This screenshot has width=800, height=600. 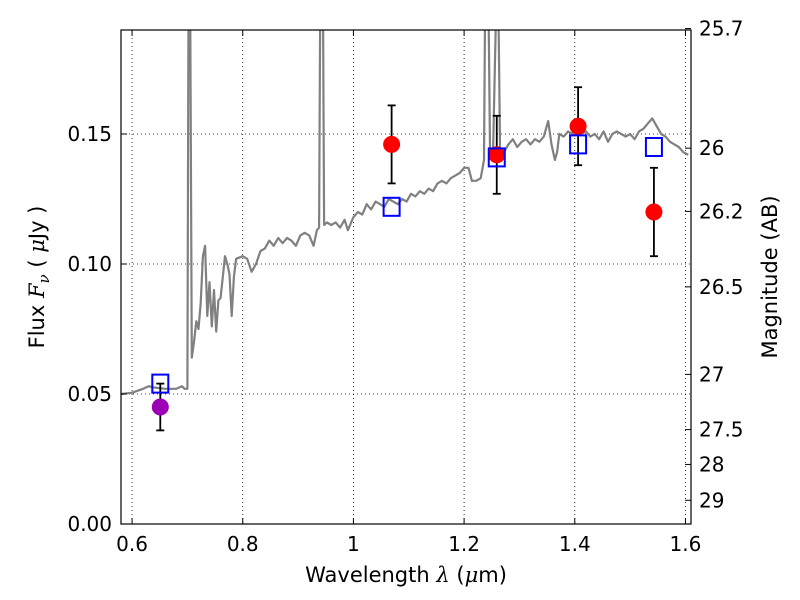 I want to click on y2-tick-label: 26, so click(x=711, y=148).